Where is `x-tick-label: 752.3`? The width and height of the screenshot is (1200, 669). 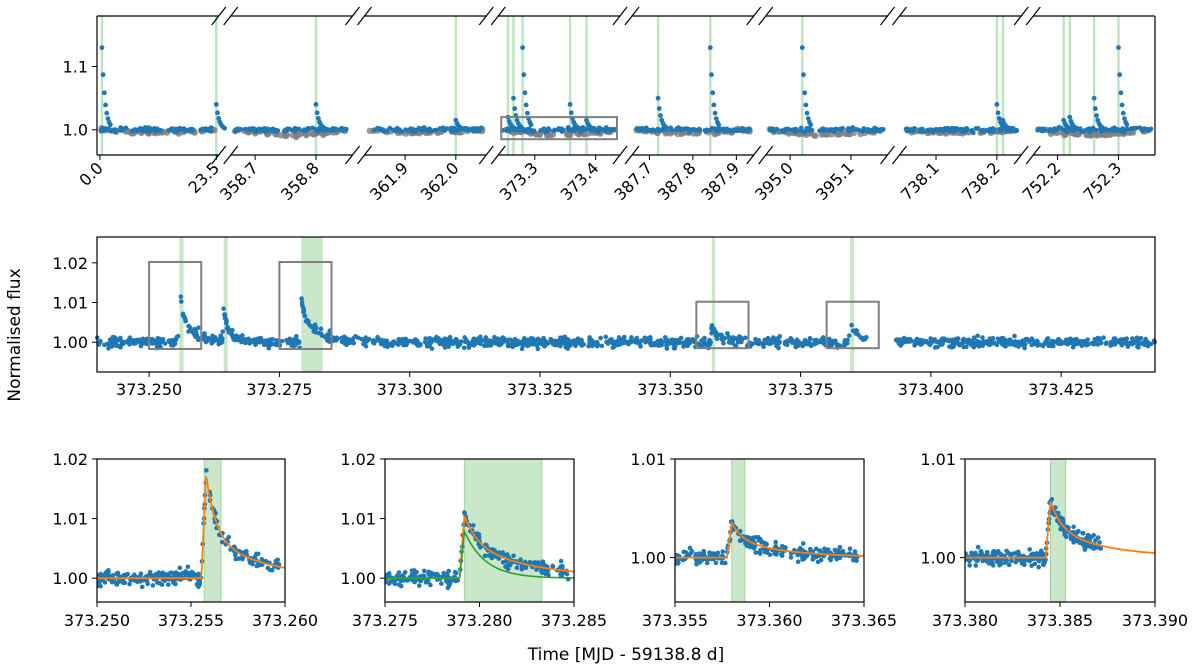
x-tick-label: 752.3 is located at coordinates (1102, 181).